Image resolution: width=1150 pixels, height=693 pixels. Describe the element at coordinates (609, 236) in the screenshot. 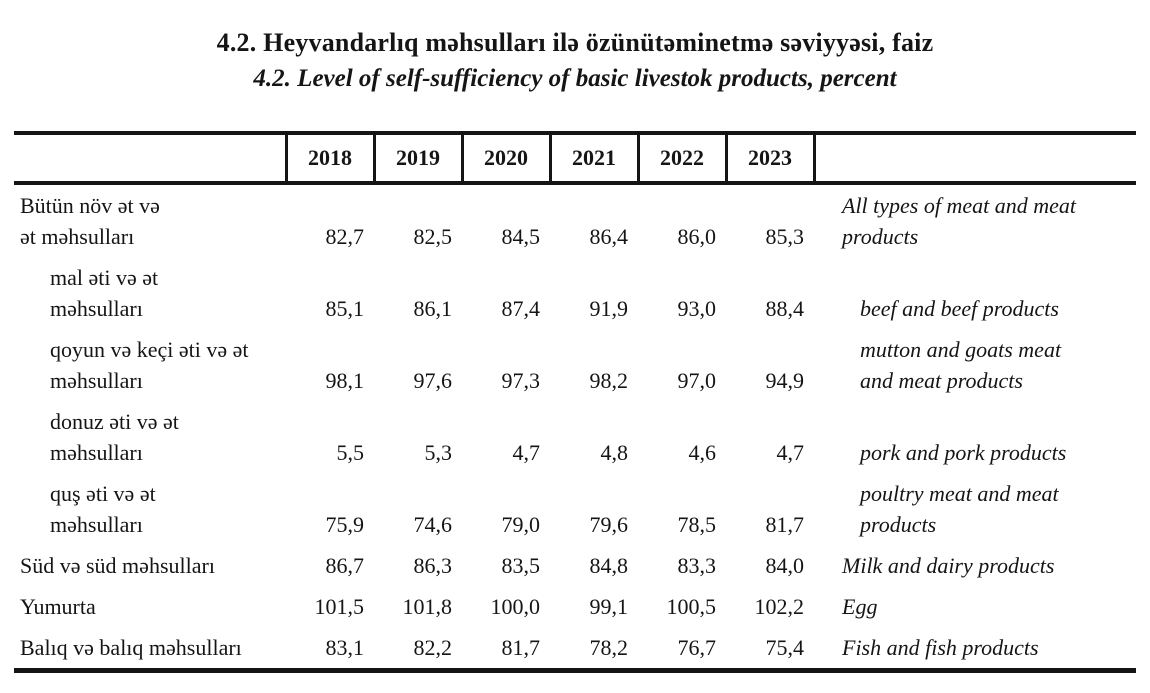

I see `value-cell: 86,4` at that location.